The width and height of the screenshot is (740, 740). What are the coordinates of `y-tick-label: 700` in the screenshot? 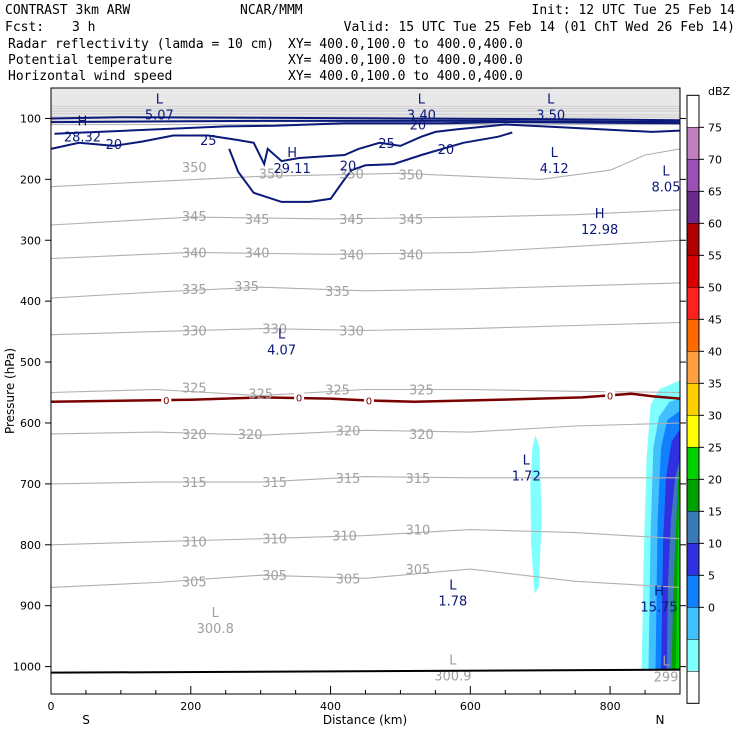 It's located at (30, 484).